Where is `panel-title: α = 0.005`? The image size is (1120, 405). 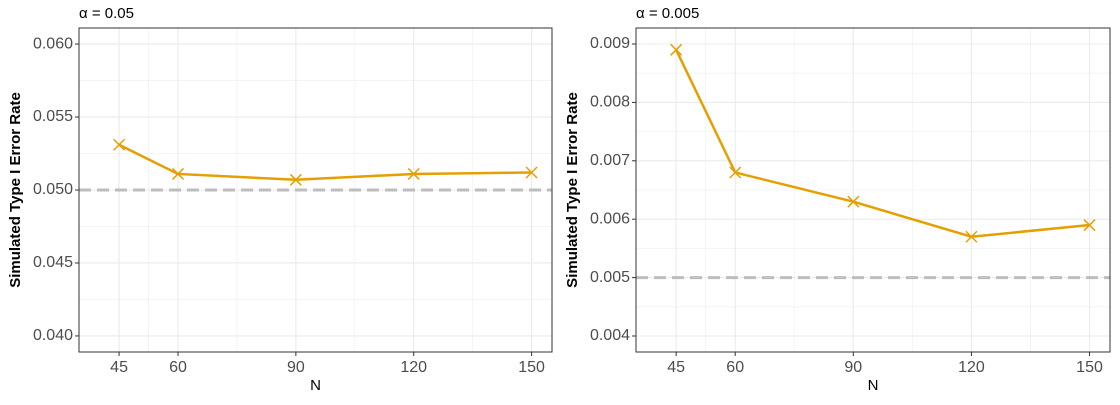
panel-title: α = 0.005 is located at coordinates (667, 13).